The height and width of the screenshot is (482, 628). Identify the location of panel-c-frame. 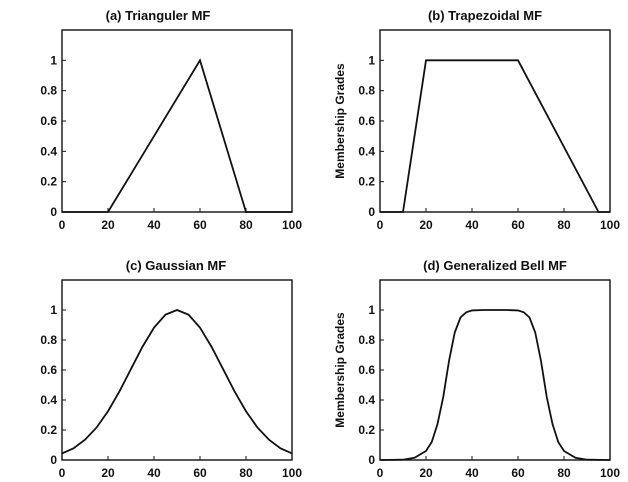
(177, 370).